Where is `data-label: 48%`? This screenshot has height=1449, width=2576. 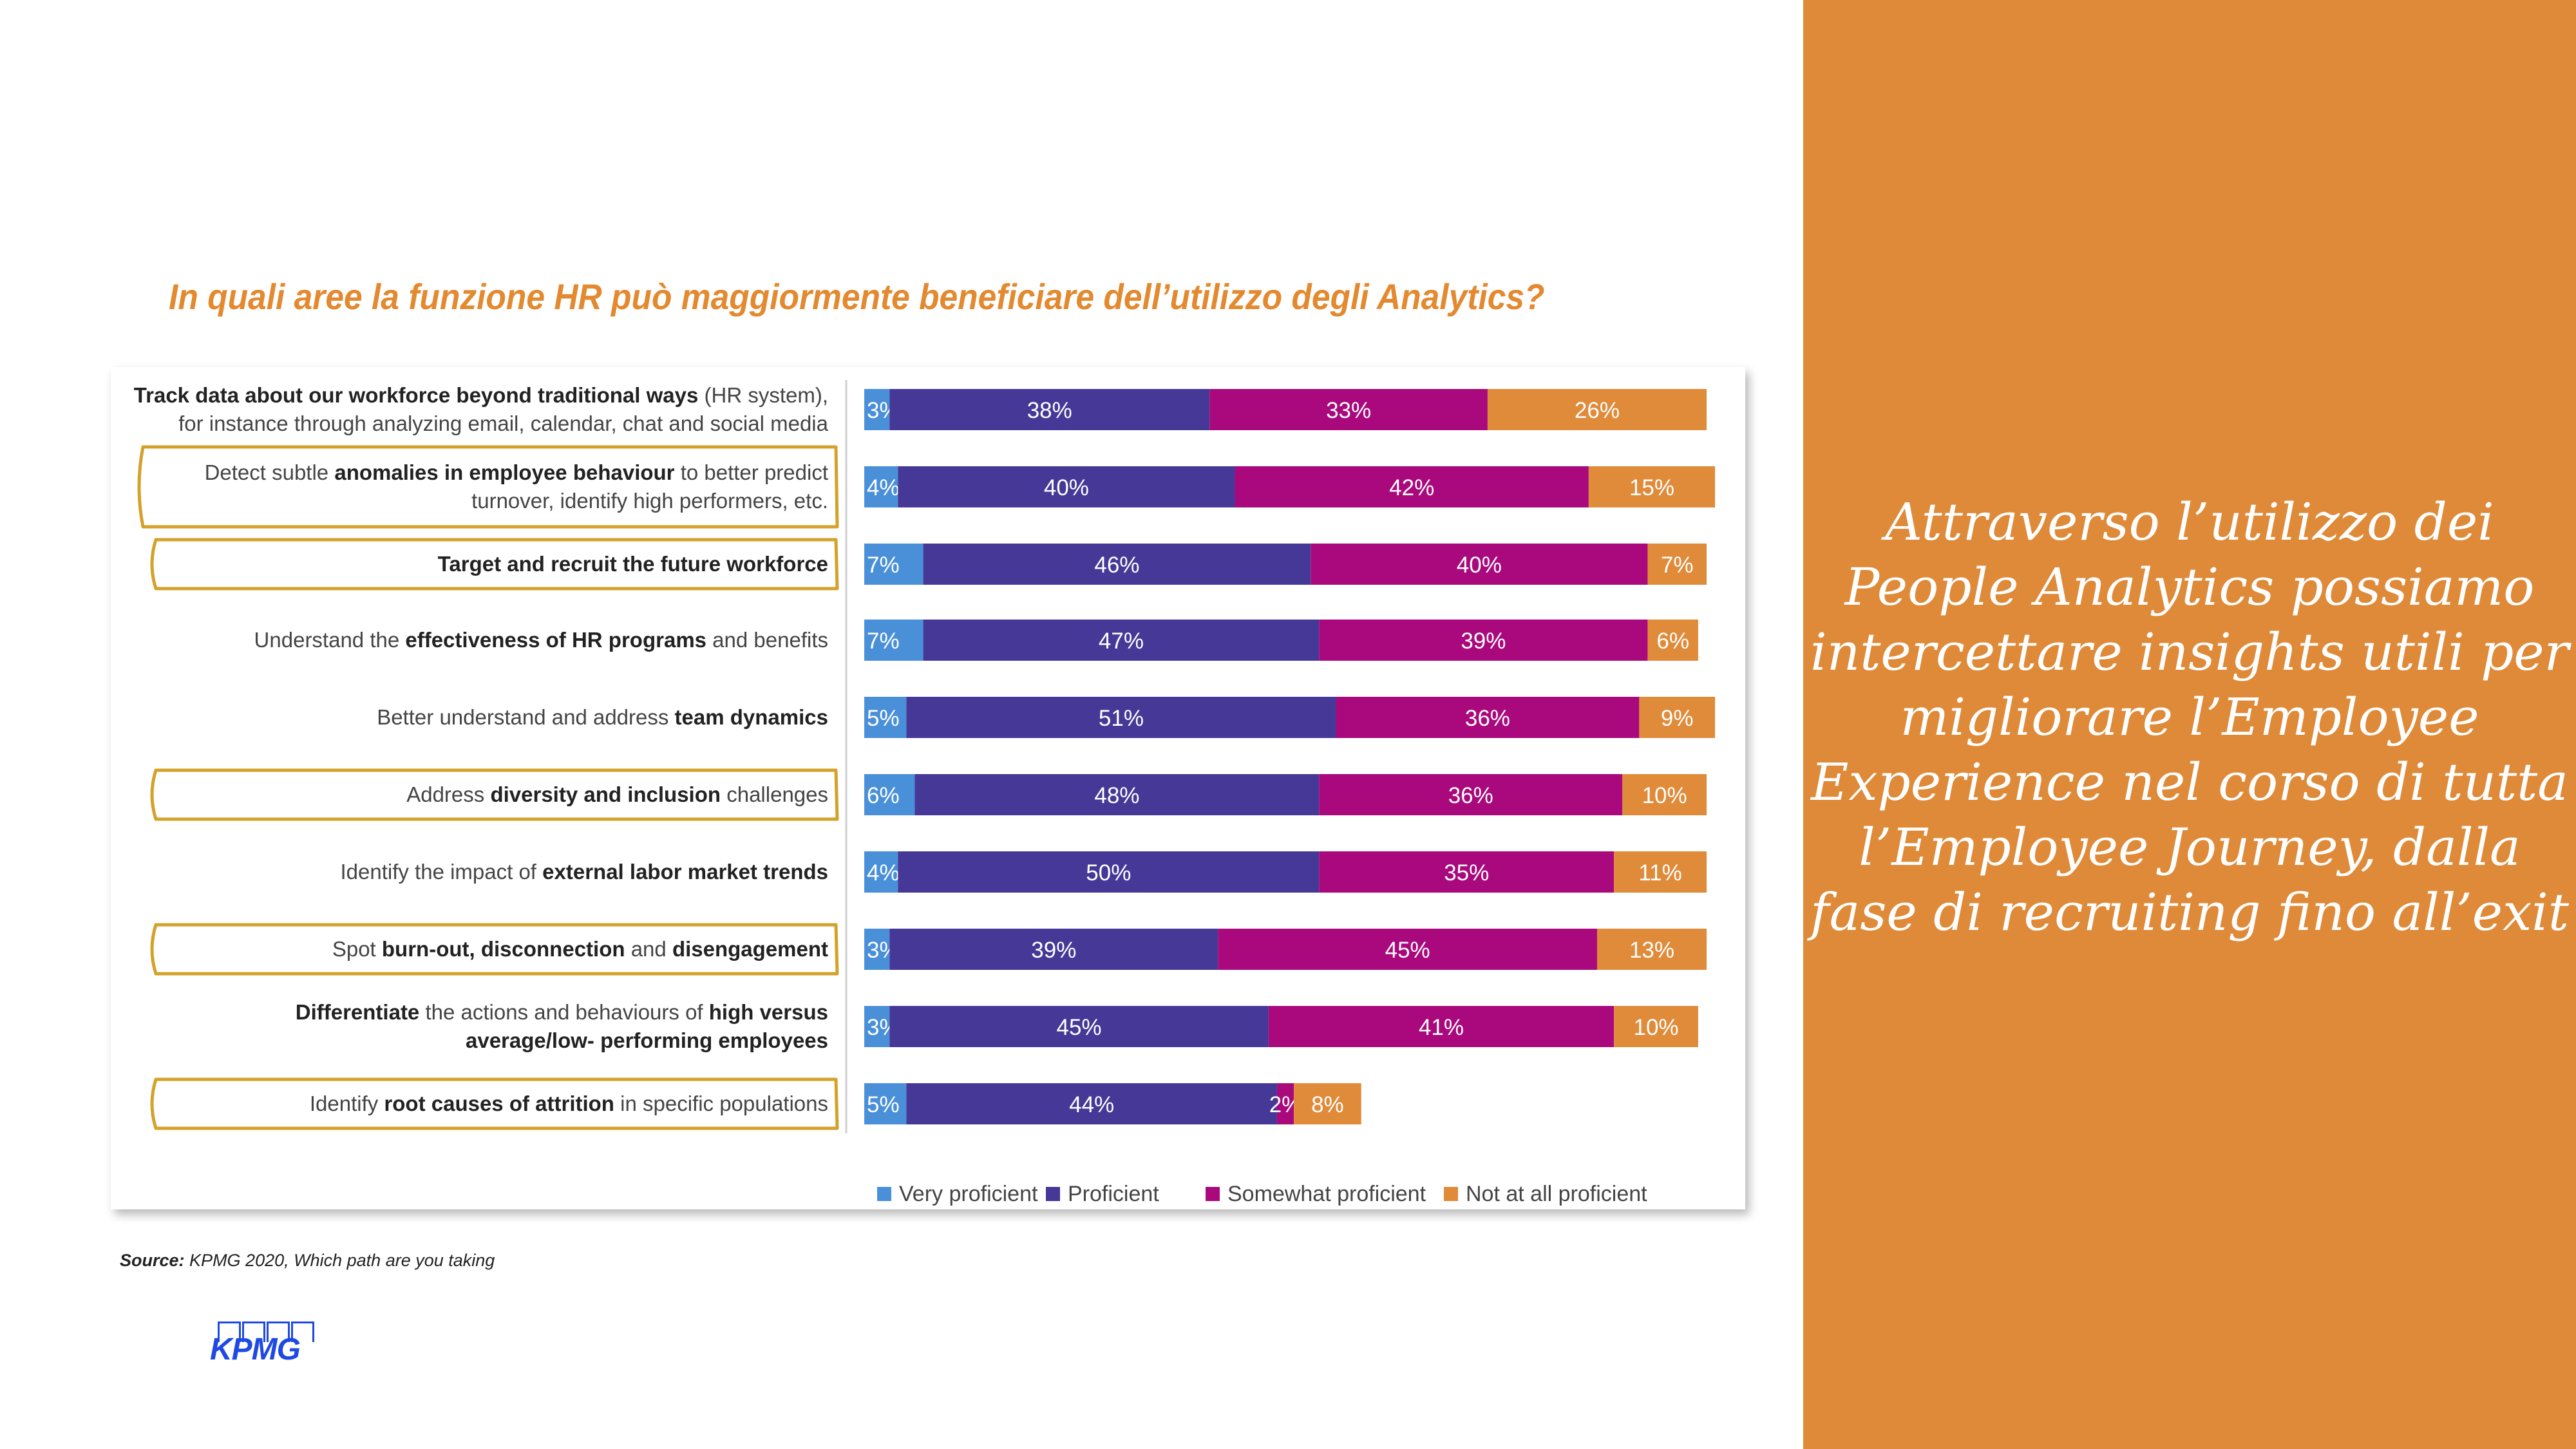 data-label: 48% is located at coordinates (1116, 795).